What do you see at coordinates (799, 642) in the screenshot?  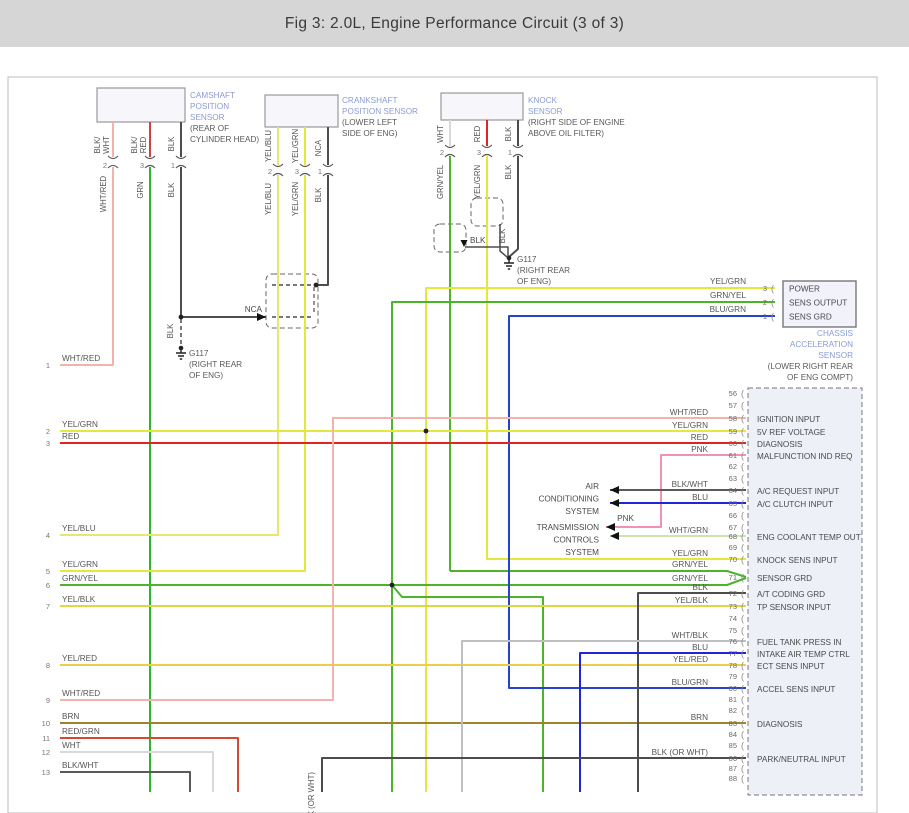 I see `pin-signal-label: FUEL TANK PRESS IN` at bounding box center [799, 642].